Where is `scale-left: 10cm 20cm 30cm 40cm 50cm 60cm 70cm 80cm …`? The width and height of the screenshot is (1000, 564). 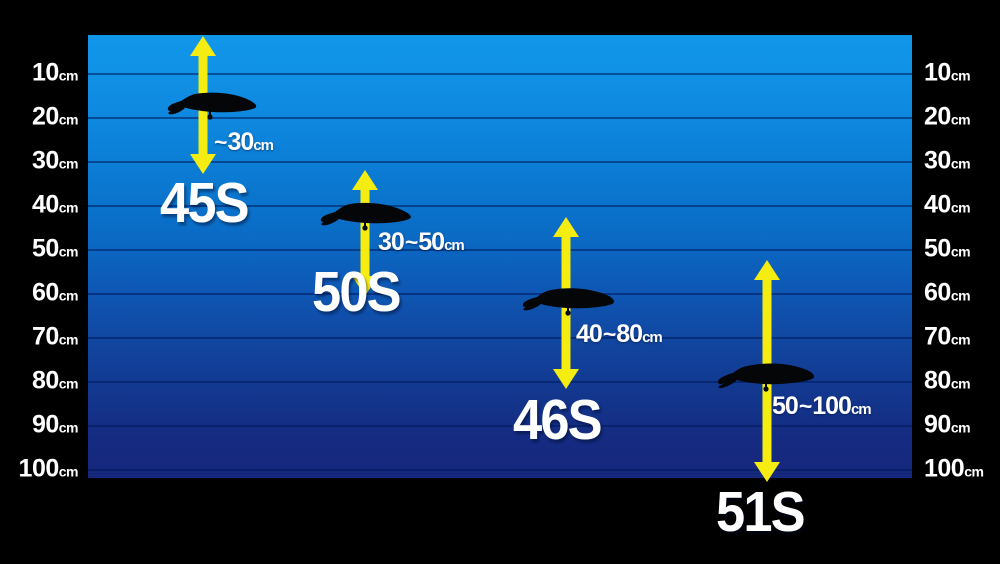
scale-left: 10cm 20cm 30cm 40cm 50cm 60cm 70cm 80cm … is located at coordinates (44, 282).